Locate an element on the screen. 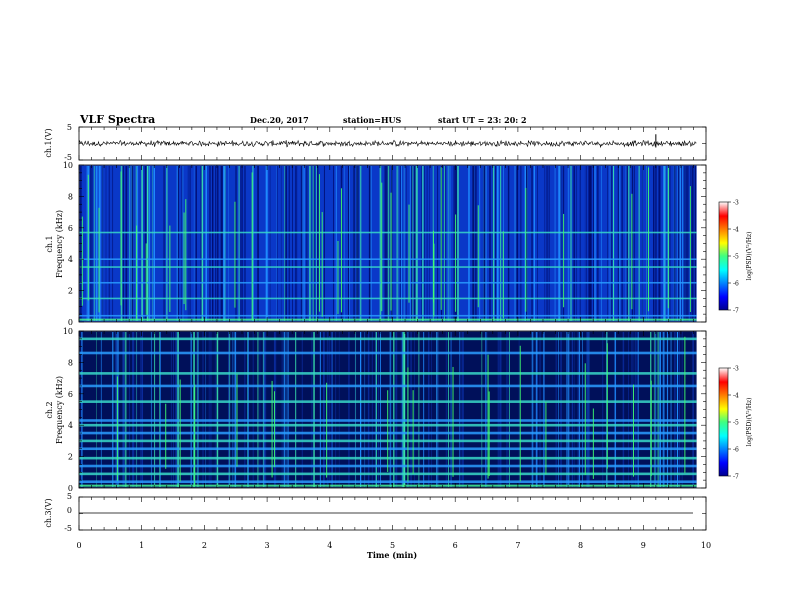 This screenshot has width=792, height=612. ch2-spec-ylabel-channel: ch.2 is located at coordinates (49, 409).